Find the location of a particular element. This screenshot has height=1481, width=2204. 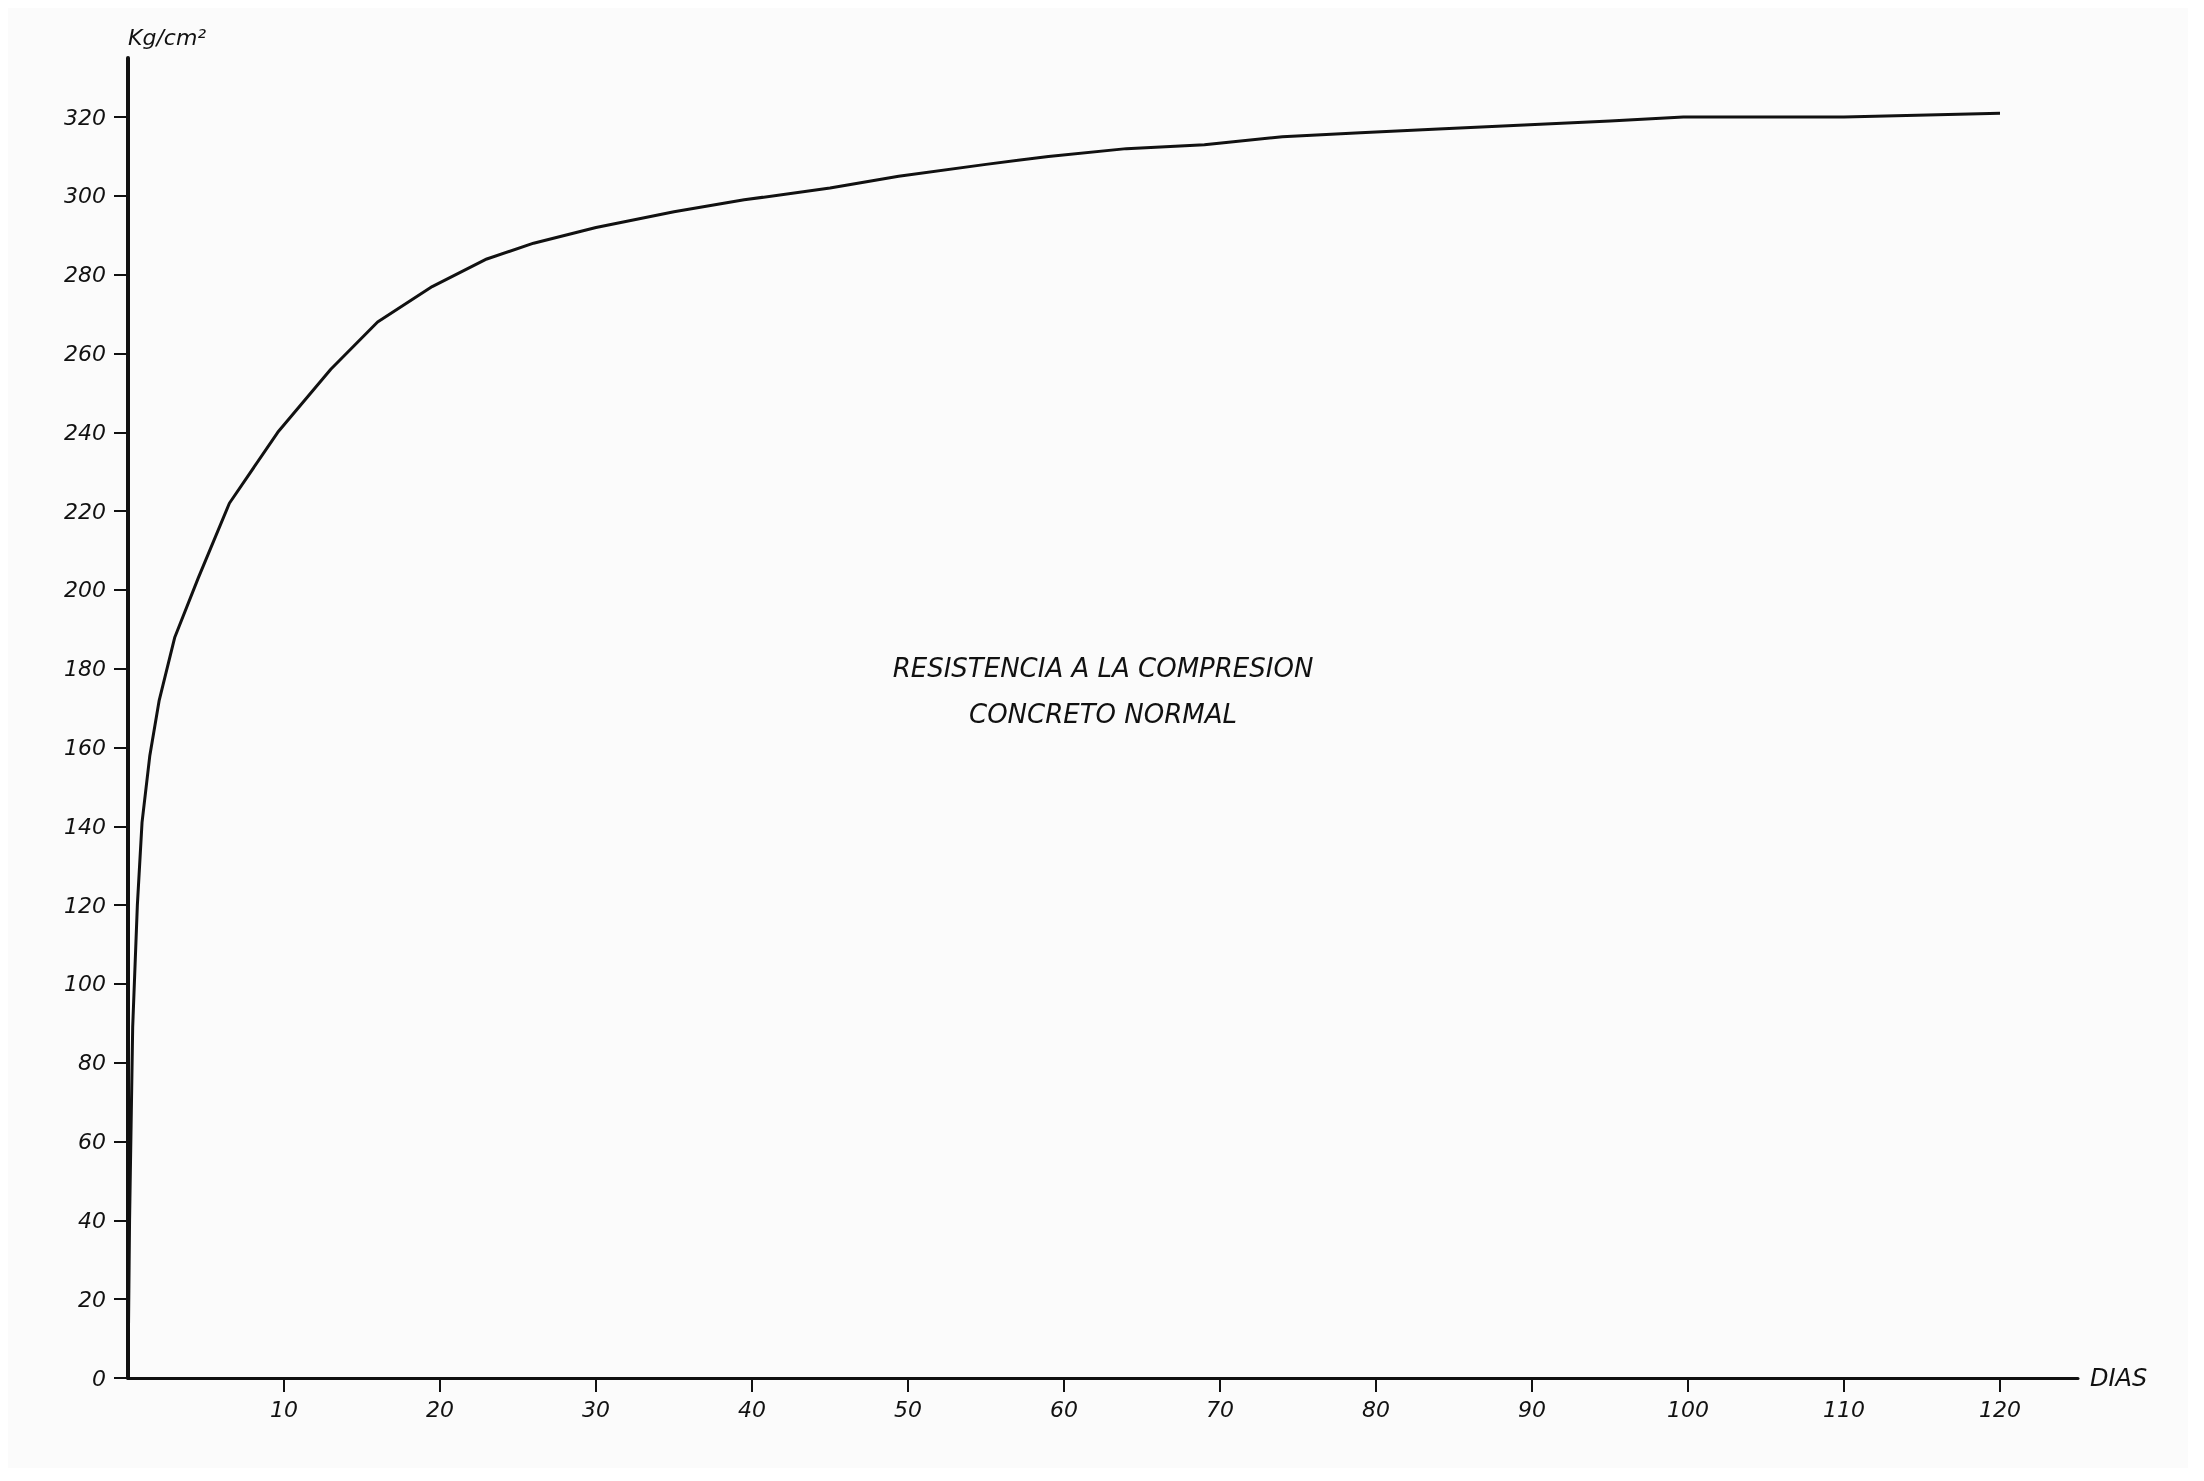

x-tick-label: 60 is located at coordinates (1064, 1409).